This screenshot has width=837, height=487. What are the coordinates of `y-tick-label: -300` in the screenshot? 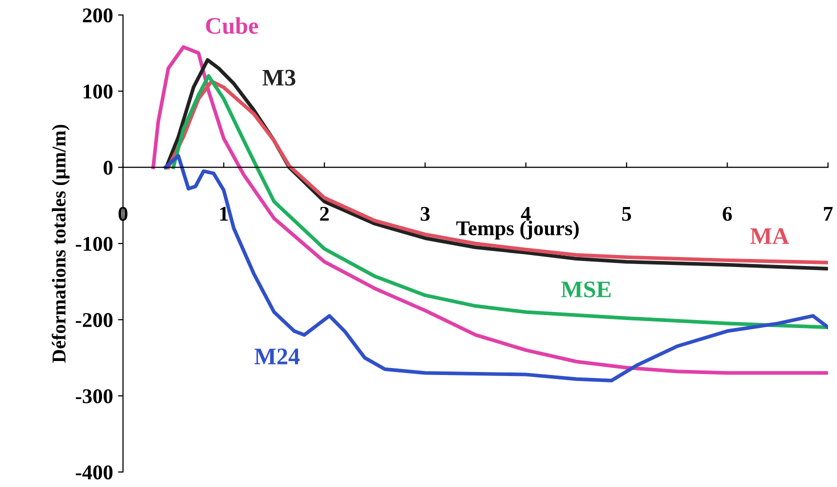 It's located at (94, 396).